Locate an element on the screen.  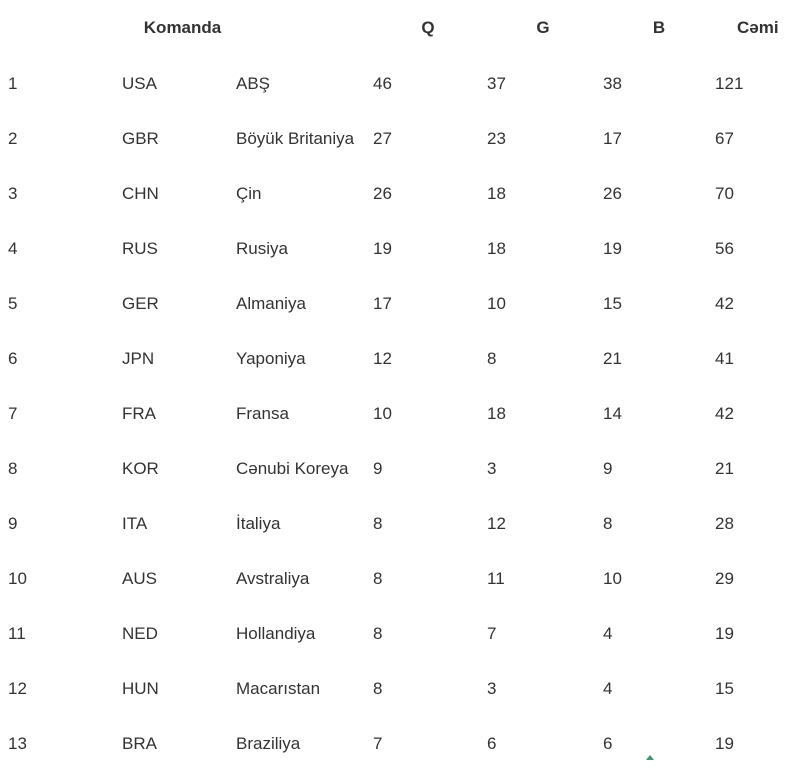
cell-code: HUN is located at coordinates (140, 688).